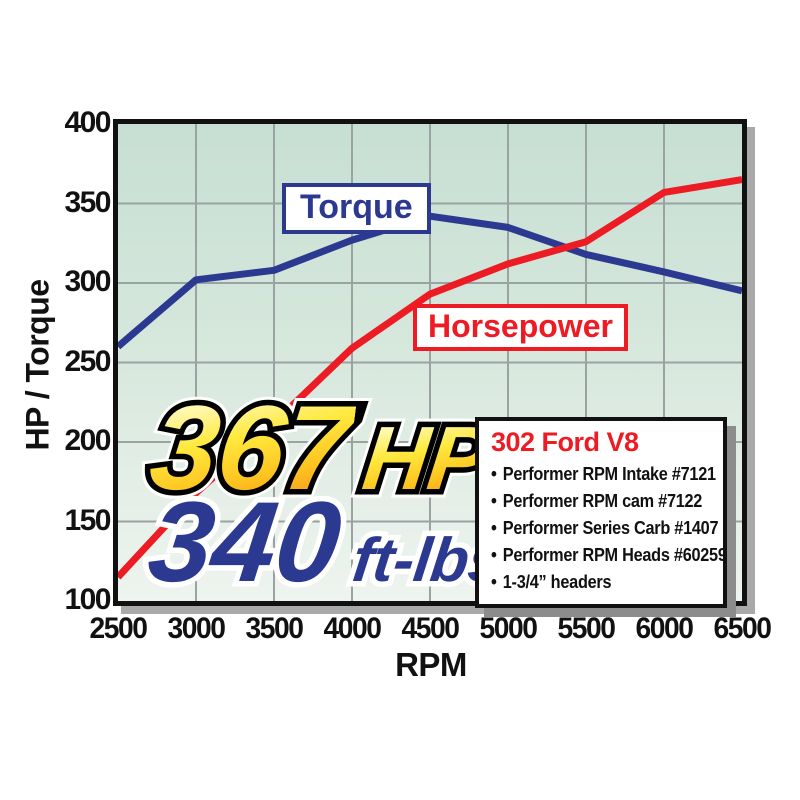 This screenshot has height=800, width=800. I want to click on legend-item: • Performer RPM Intake #7121, so click(603, 474).